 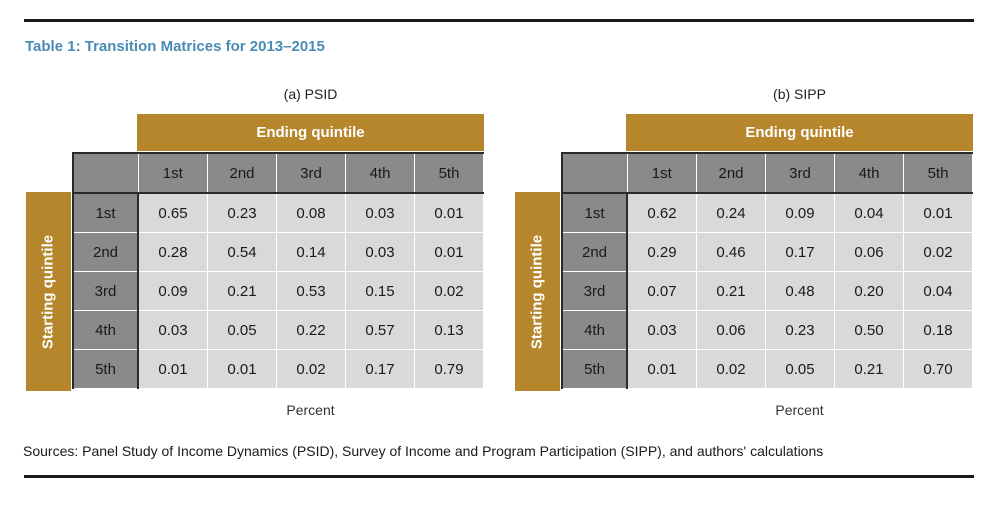 I want to click on table-row: 4th 0.03 0.06 0.23 0.50 0.18, so click(x=767, y=330).